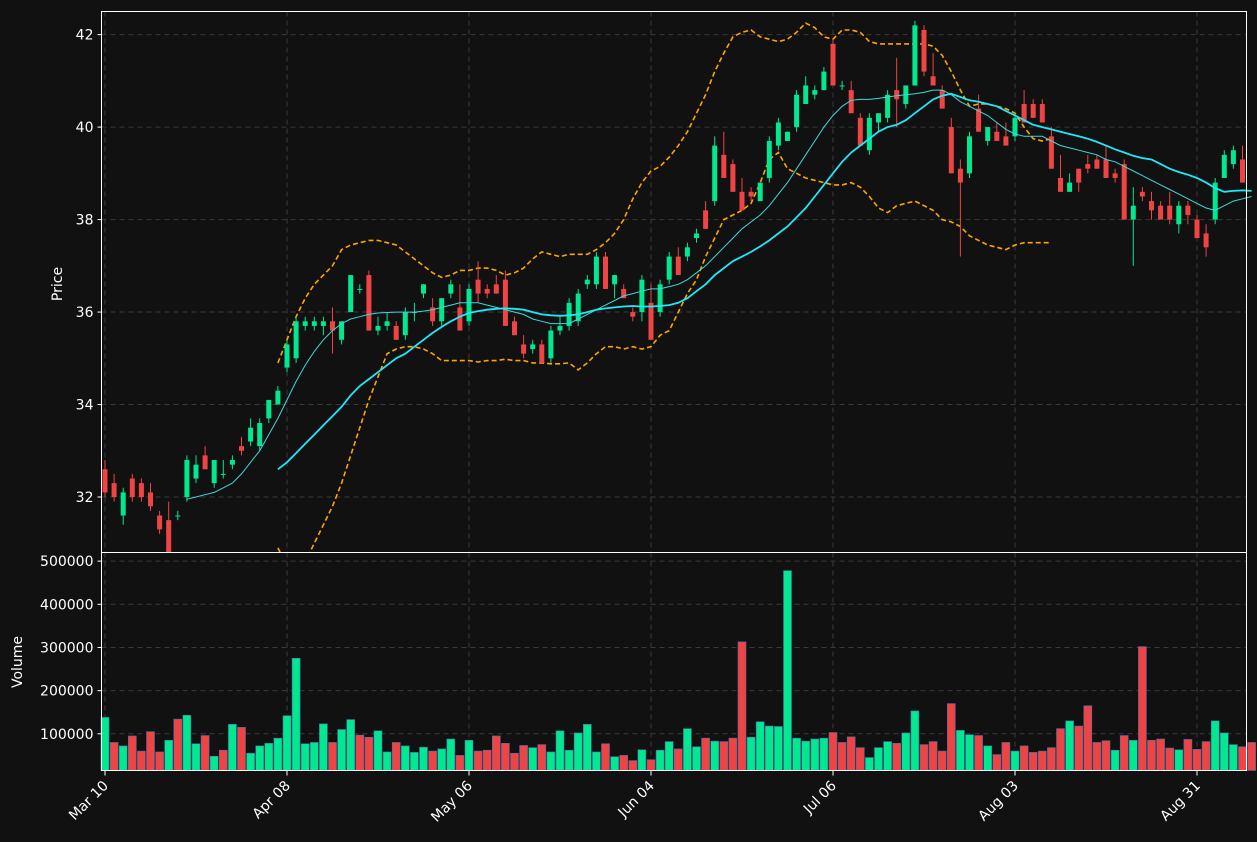 The image size is (1257, 842). Describe the element at coordinates (18, 662) in the screenshot. I see `volume-y-axis-label: Volume` at that location.